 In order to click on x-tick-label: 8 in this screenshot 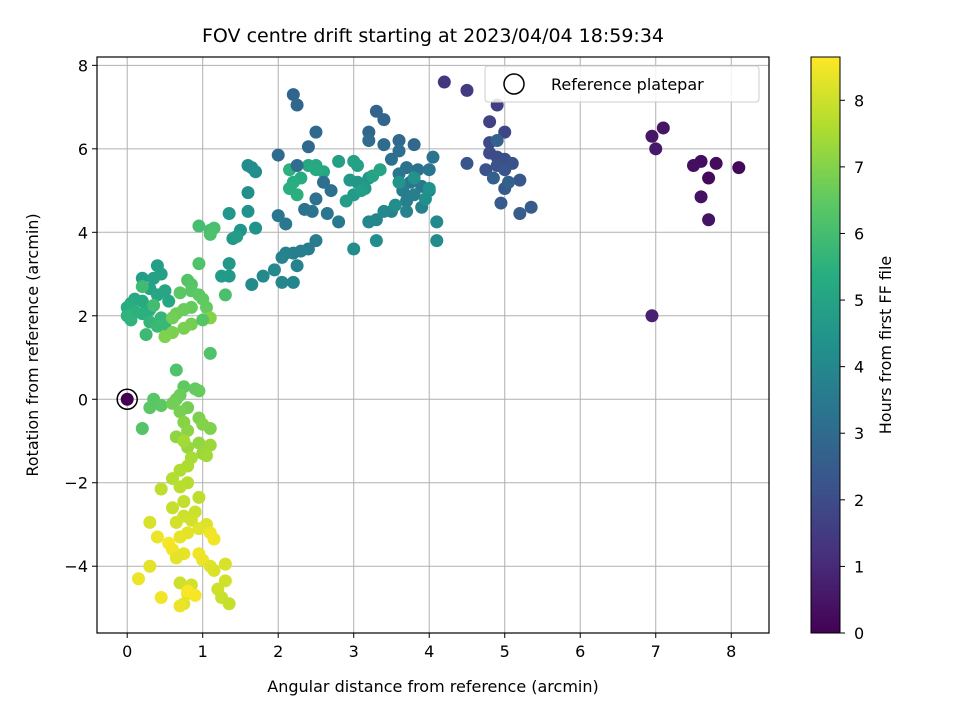, I will do `click(731, 651)`.